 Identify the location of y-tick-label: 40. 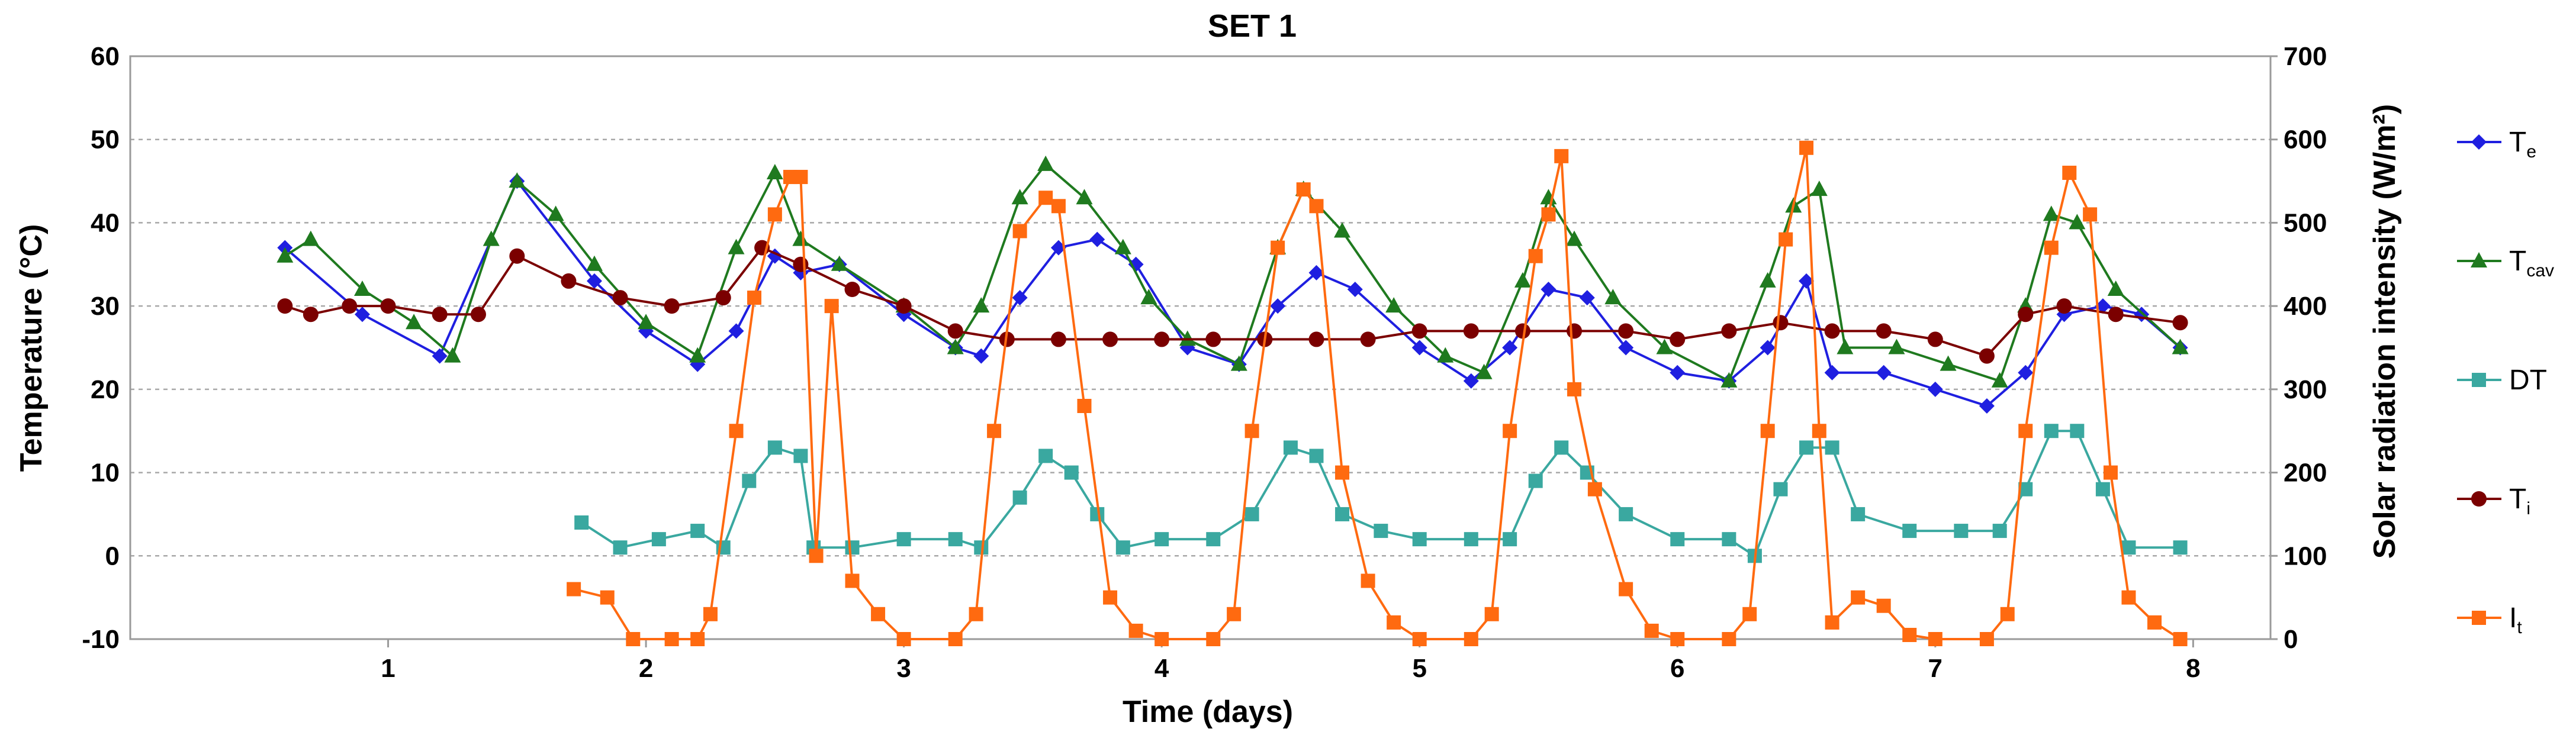
(106, 223).